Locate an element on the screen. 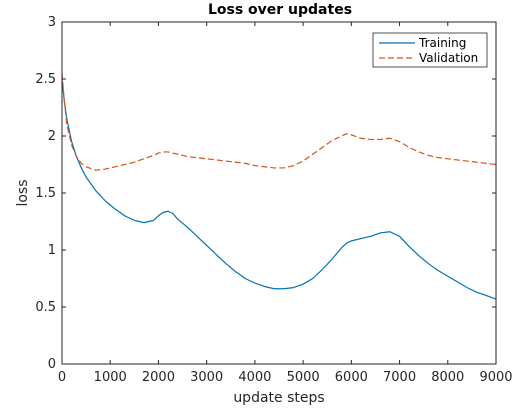 This screenshot has height=408, width=515. x-tick-label: 8000 is located at coordinates (447, 377).